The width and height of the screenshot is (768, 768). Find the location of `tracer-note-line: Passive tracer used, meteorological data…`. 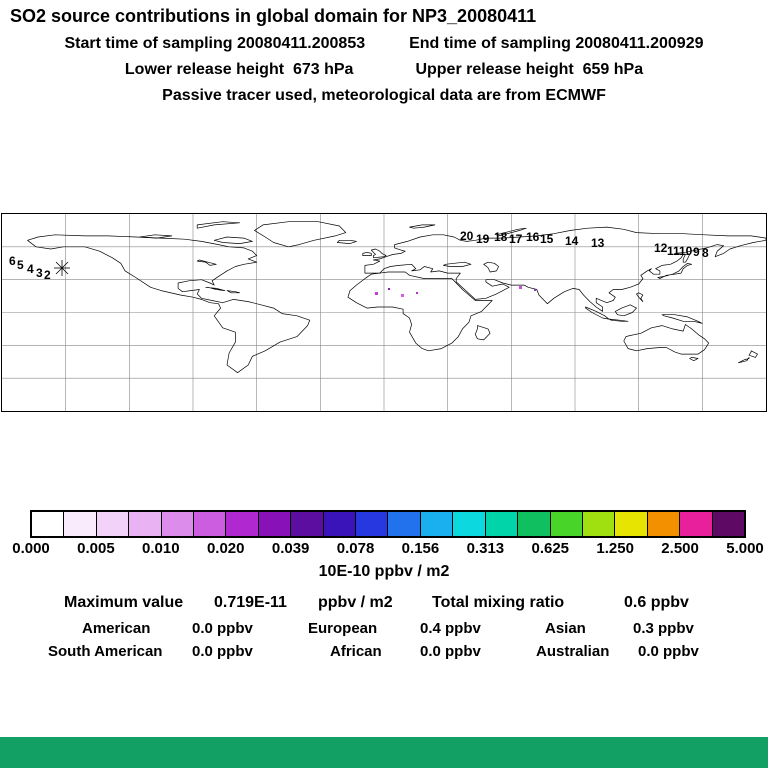

tracer-note-line: Passive tracer used, meteorological data… is located at coordinates (384, 96).